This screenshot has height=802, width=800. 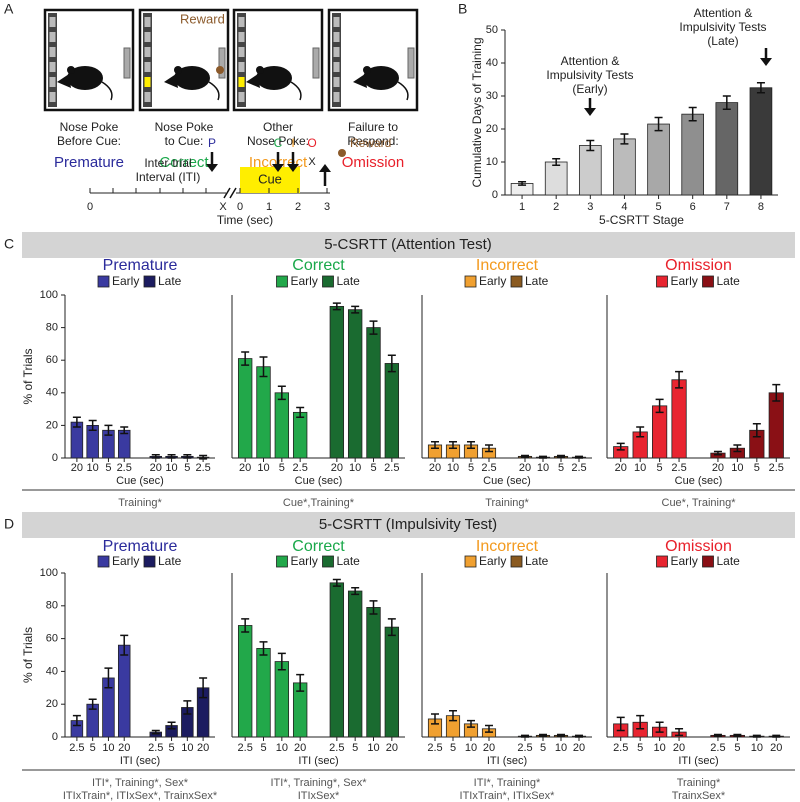 I want to click on x-tick-label: 1, so click(x=522, y=207).